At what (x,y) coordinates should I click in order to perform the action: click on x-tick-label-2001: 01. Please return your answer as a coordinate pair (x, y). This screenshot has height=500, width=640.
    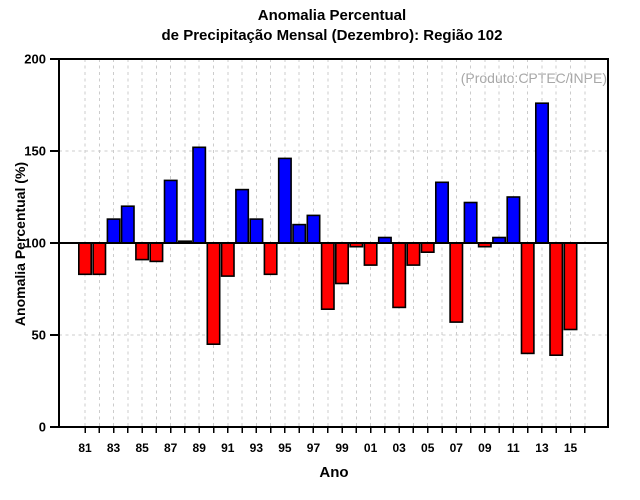
    Looking at the image, I should click on (371, 448).